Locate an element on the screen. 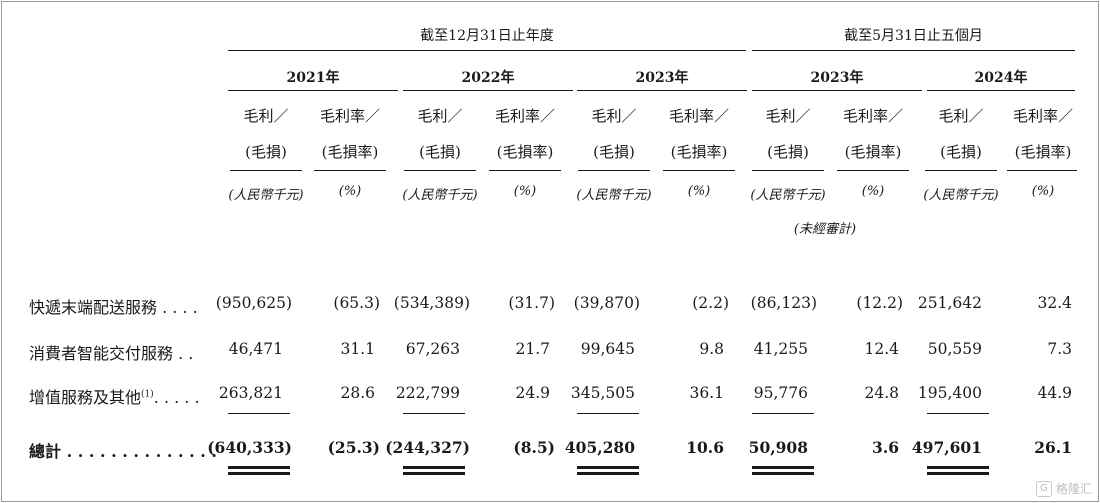  table-cell: 263,821 is located at coordinates (250, 393).